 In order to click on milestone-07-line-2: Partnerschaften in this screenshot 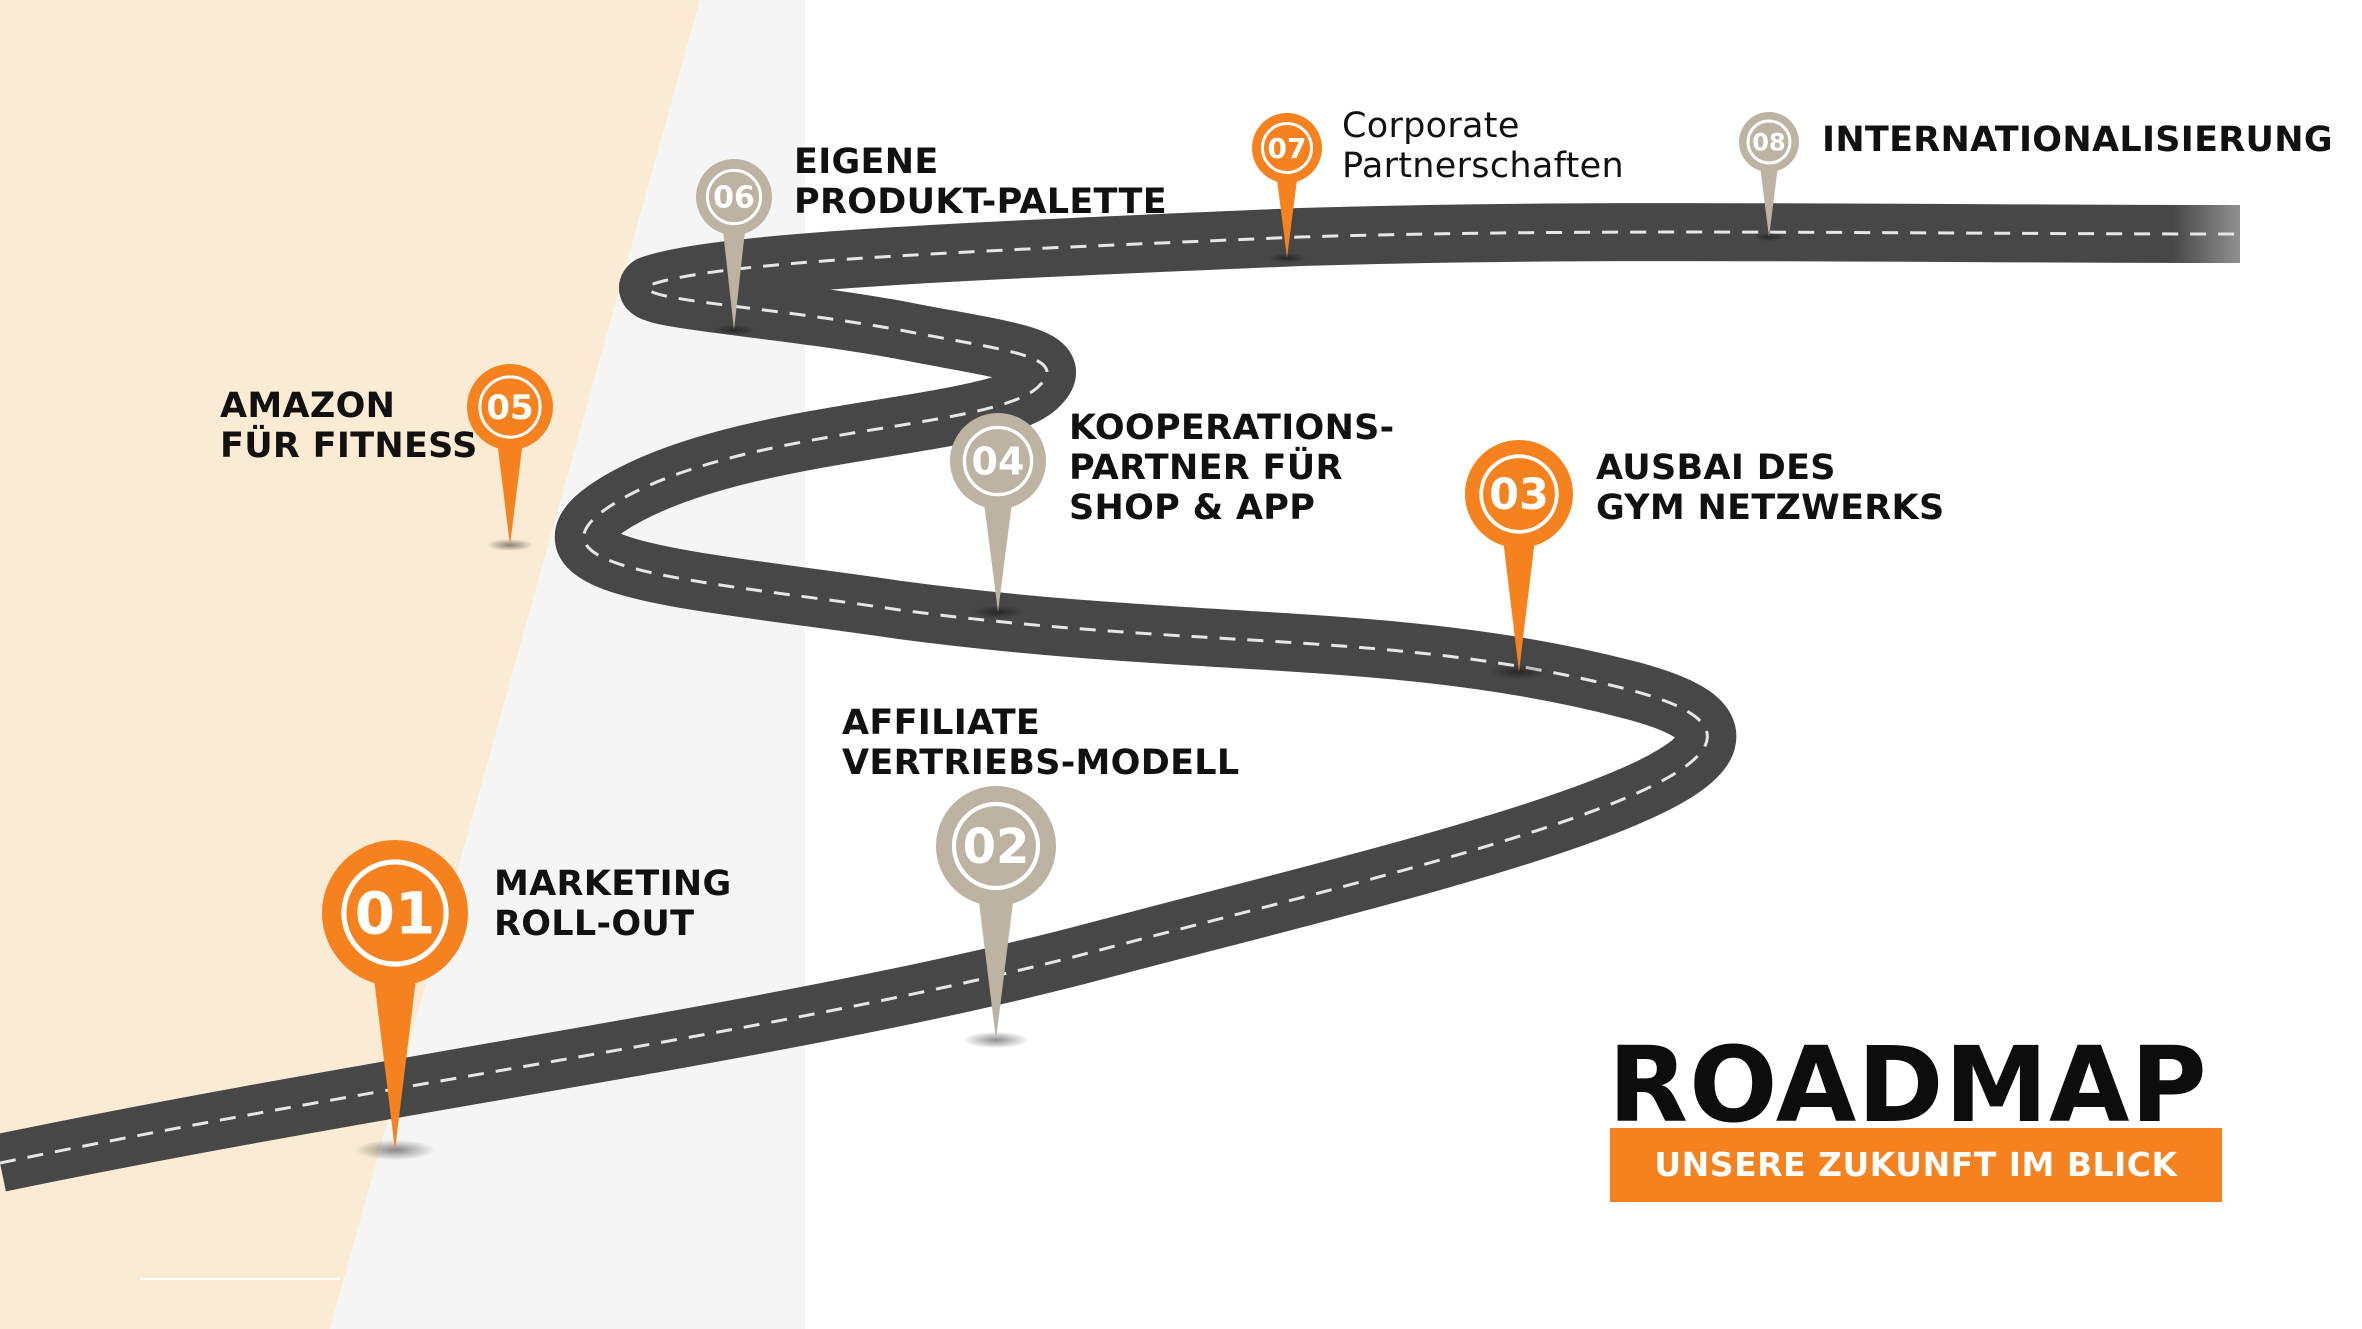, I will do `click(1483, 166)`.